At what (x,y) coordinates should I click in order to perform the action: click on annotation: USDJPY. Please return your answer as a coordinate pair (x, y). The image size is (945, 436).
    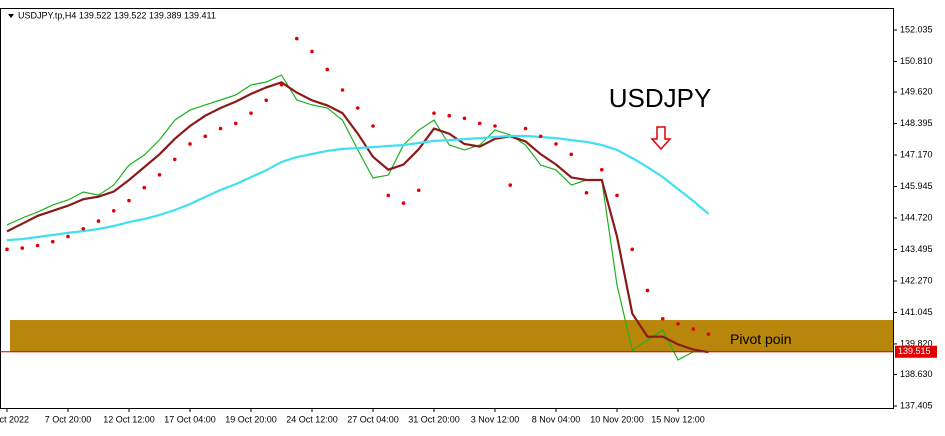
    Looking at the image, I should click on (660, 98).